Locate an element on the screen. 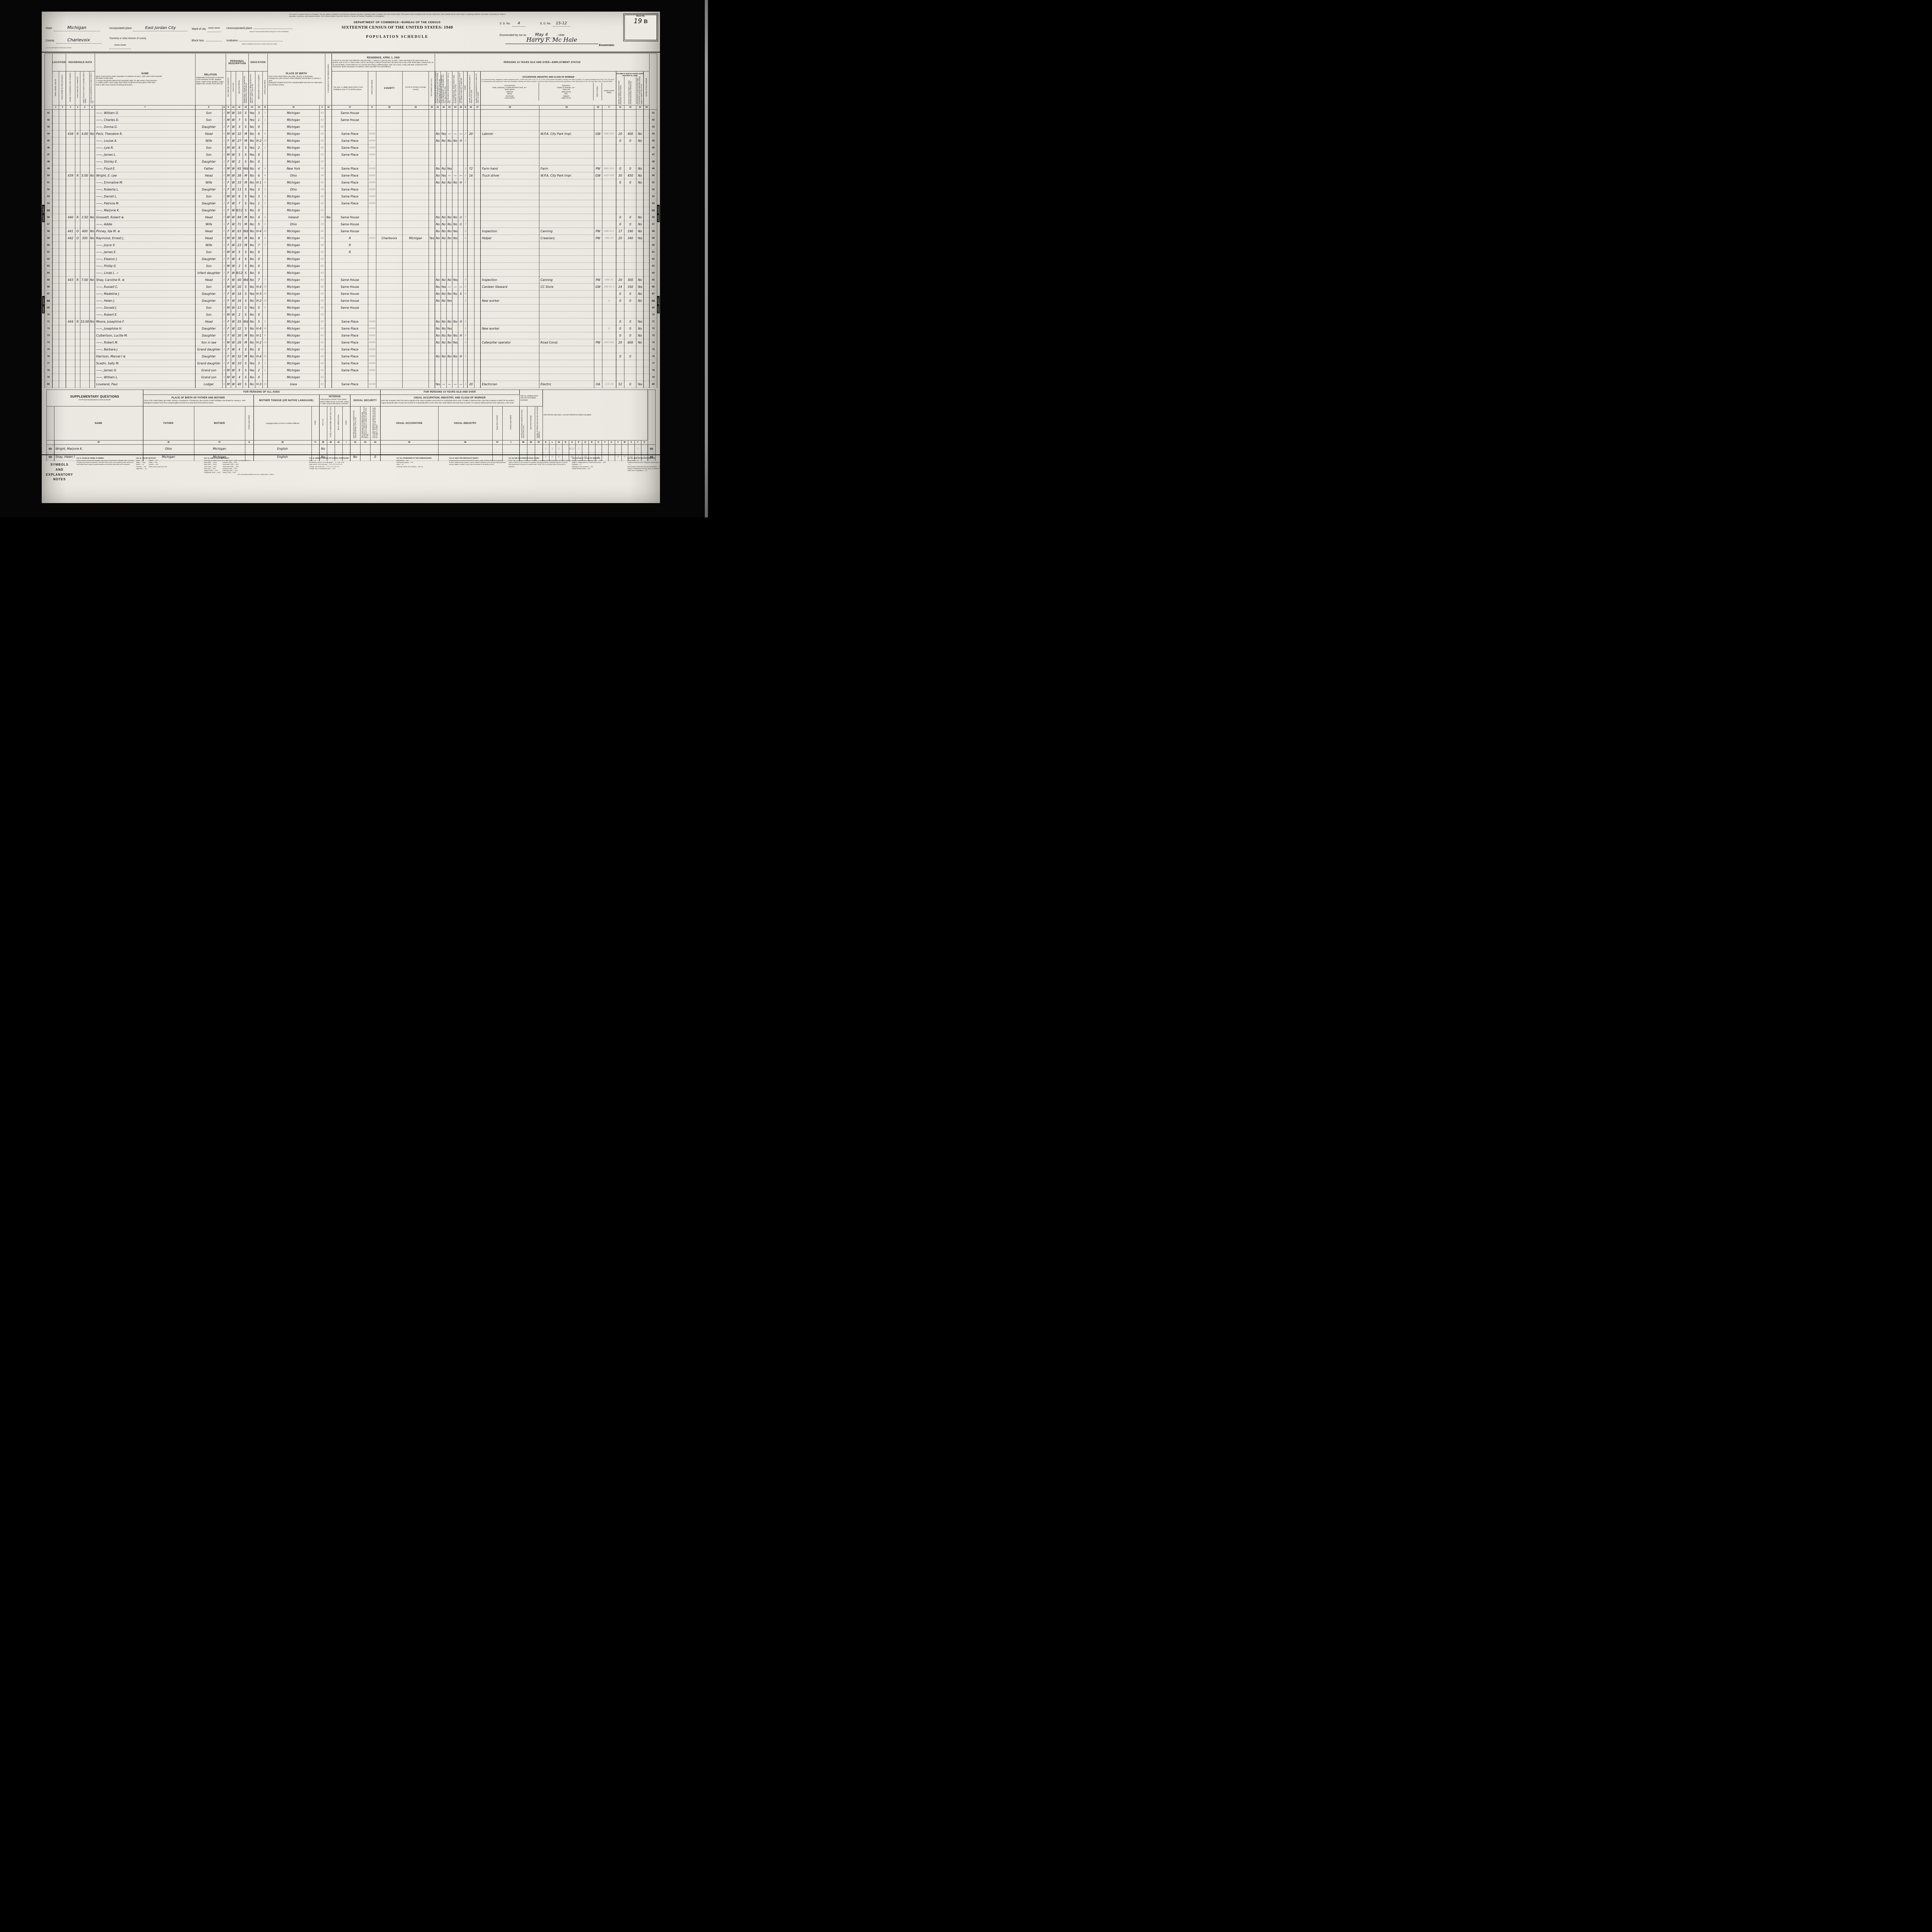  cell-grade: 3 is located at coordinates (259, 364).